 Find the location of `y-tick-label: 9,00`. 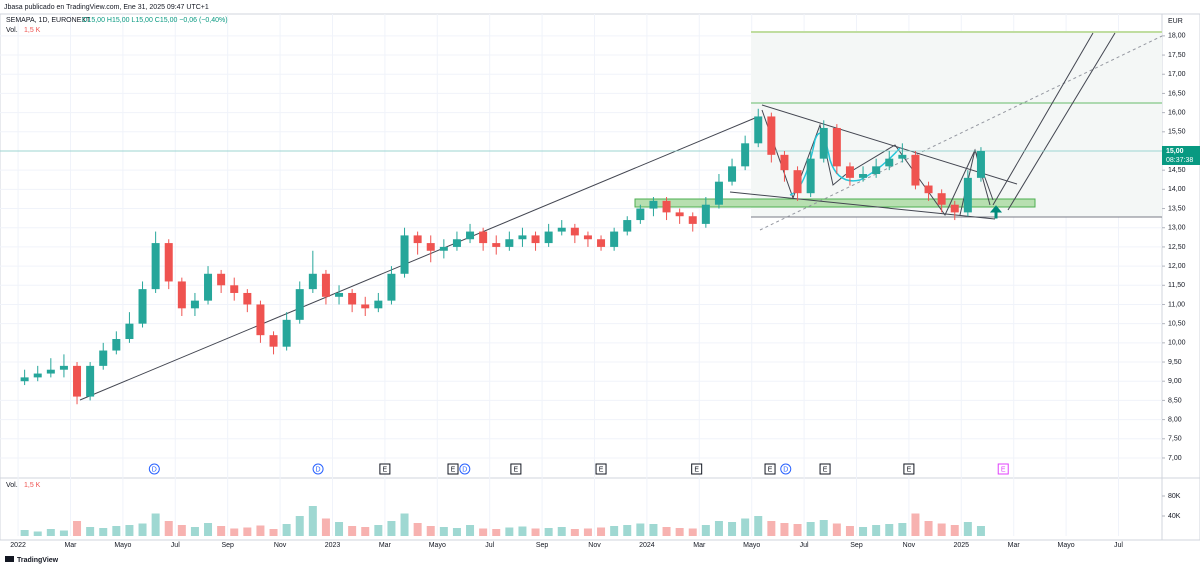

y-tick-label: 9,00 is located at coordinates (1175, 381).